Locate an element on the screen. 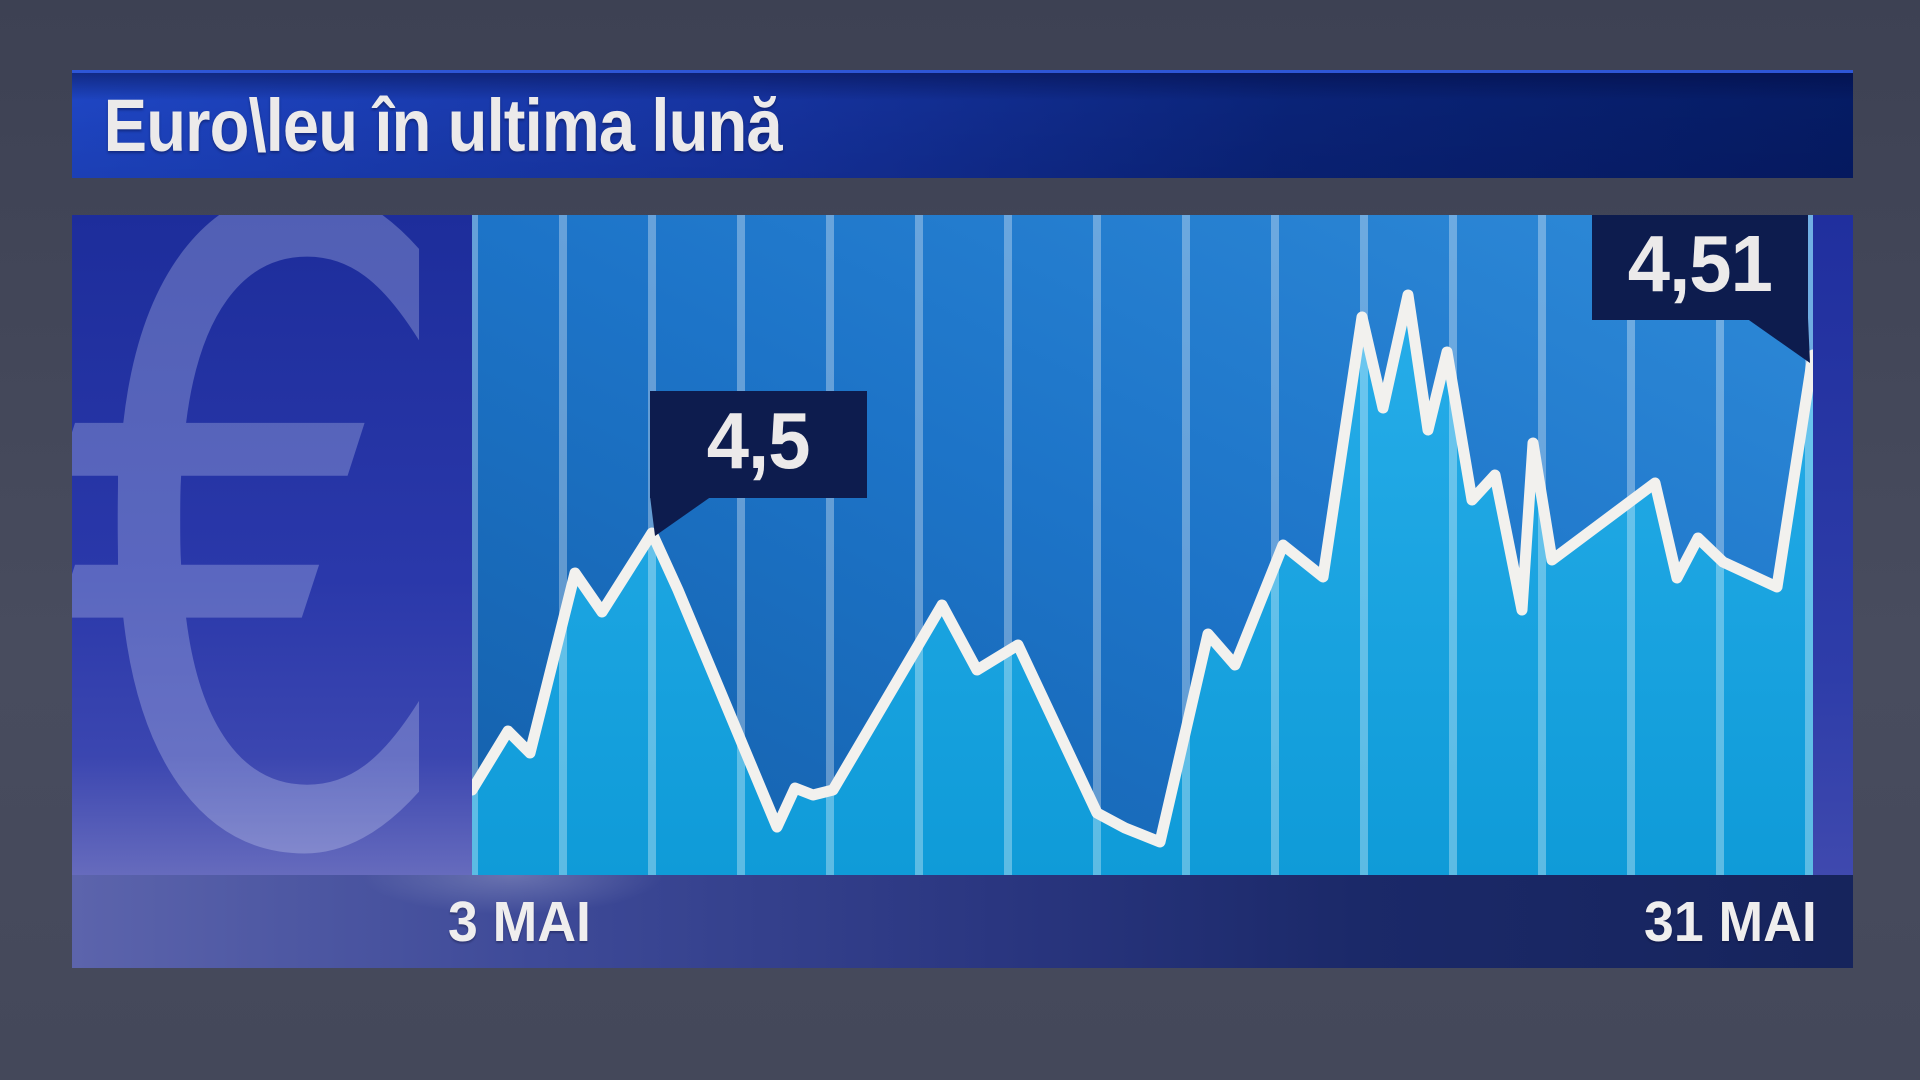 The height and width of the screenshot is (1080, 1920). left-panel: € is located at coordinates (272, 545).